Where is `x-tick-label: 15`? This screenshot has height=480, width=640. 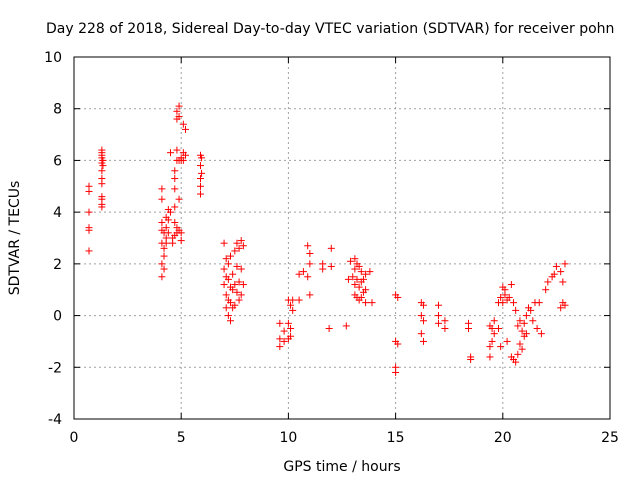
x-tick-label: 15 is located at coordinates (396, 438).